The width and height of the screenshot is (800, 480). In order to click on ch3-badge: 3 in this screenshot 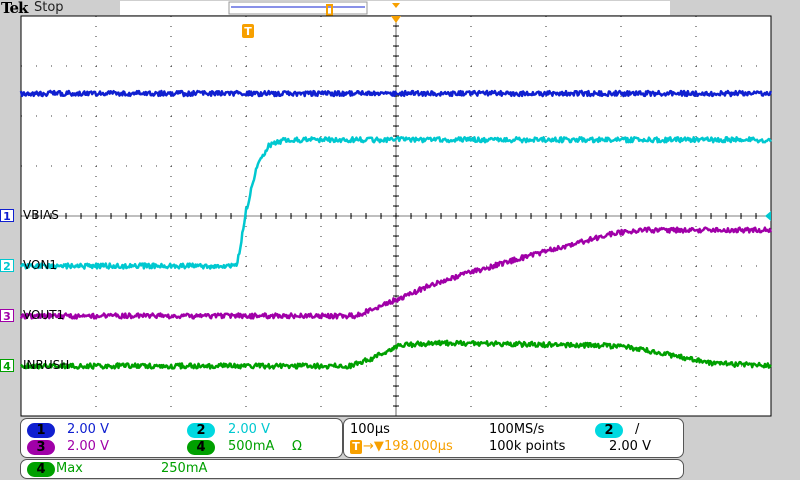, I will do `click(41, 447)`.